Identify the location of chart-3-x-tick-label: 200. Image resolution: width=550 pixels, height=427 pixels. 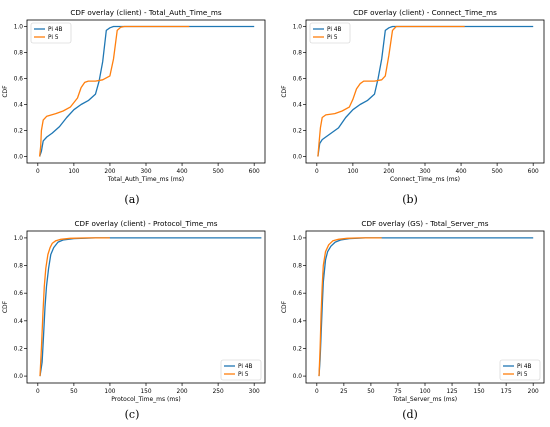
(182, 392).